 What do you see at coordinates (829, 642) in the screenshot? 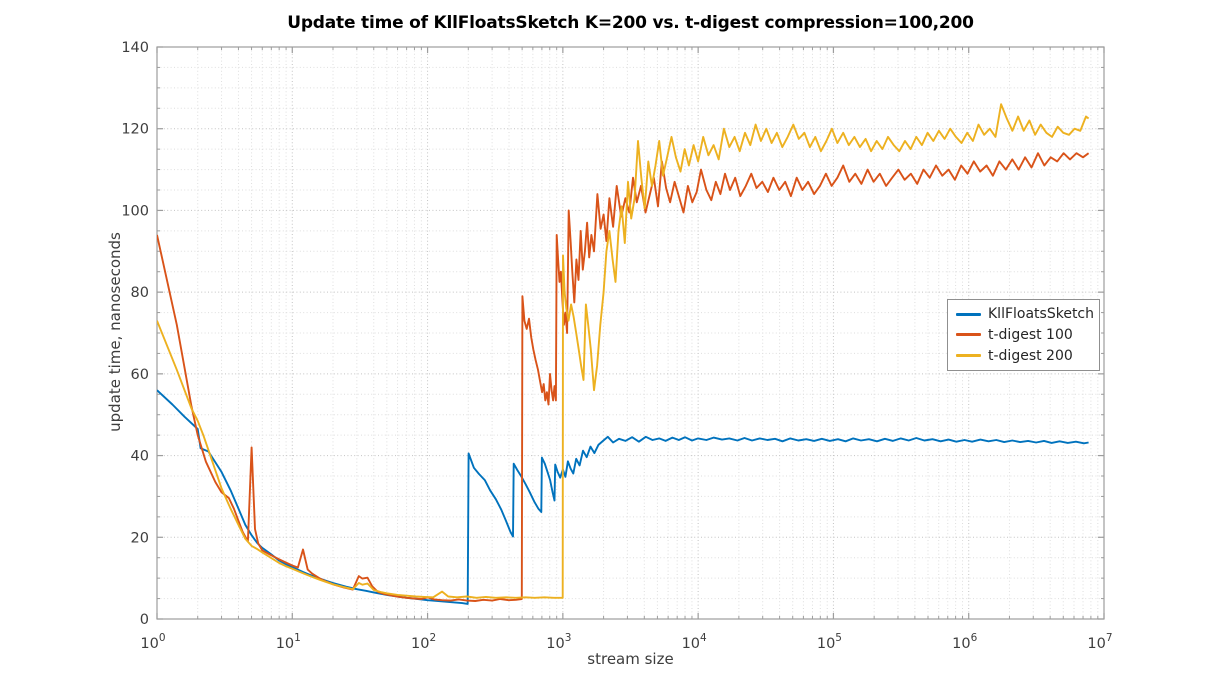
I see `x-tick-label: 10⁵` at bounding box center [829, 642].